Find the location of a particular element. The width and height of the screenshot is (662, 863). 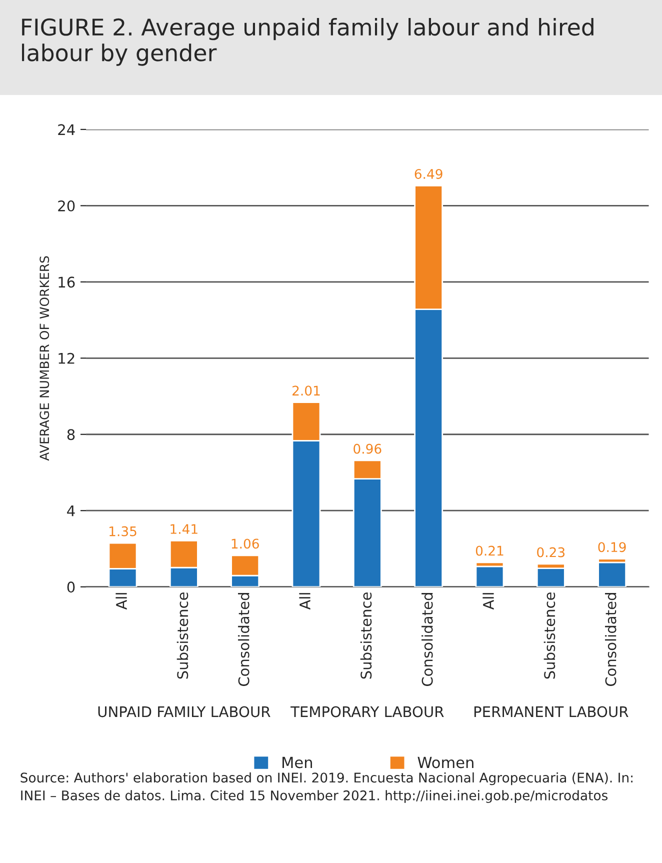

source-note: Source: Authors' elaboration based on INEI. 2019. Encuesta Nacional Agropecuaria (ENA). In: INEI – Bases de datos. Lima. Cited 15 November 2021. http://iinei.inei.gob.pe/microdatos is located at coordinates (326, 787).